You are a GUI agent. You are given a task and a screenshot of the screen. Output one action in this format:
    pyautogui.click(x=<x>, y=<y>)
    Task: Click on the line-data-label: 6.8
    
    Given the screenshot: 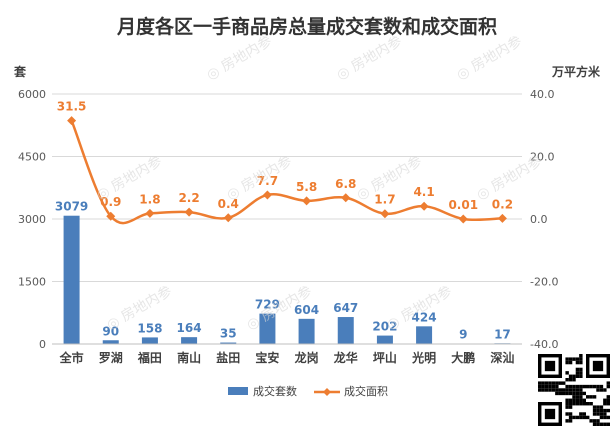 What is the action you would take?
    pyautogui.click(x=345, y=184)
    